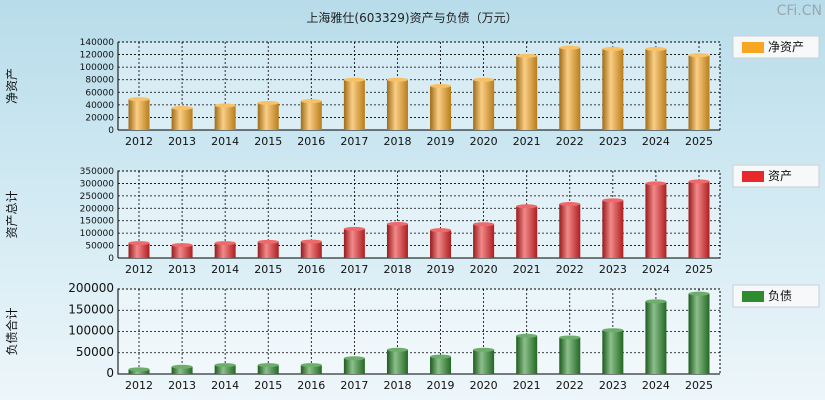  What do you see at coordinates (699, 55) in the screenshot?
I see `bar-cap-2025` at bounding box center [699, 55].